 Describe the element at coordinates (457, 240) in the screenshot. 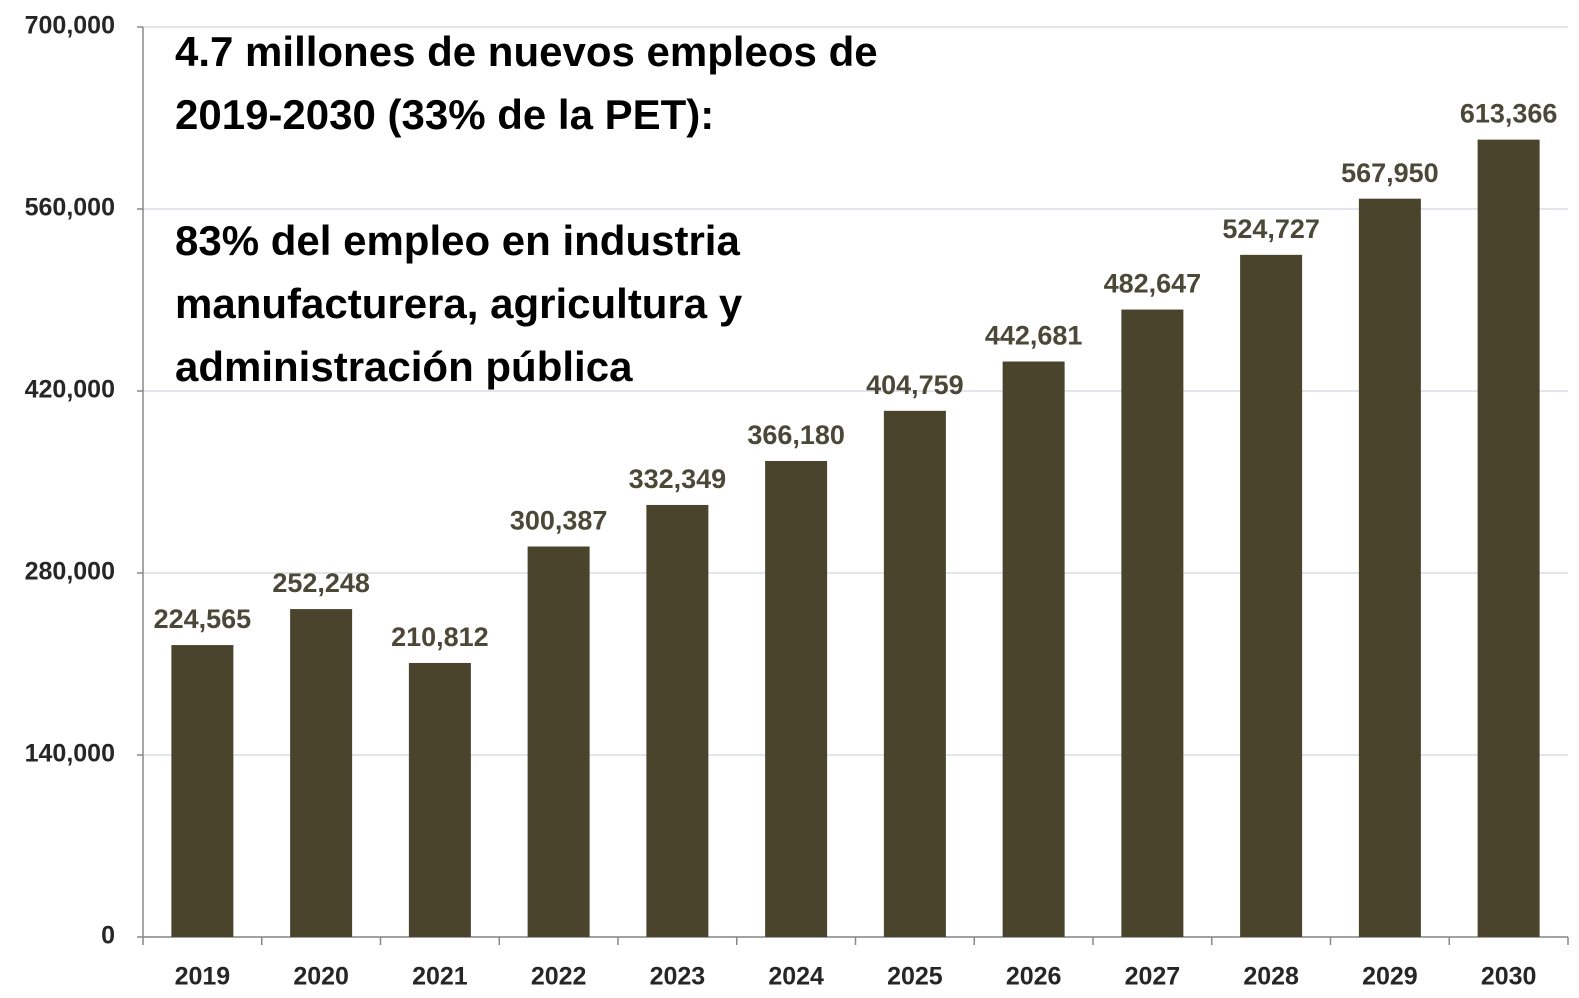

I see `annotation: 83% del empleo en industria` at that location.